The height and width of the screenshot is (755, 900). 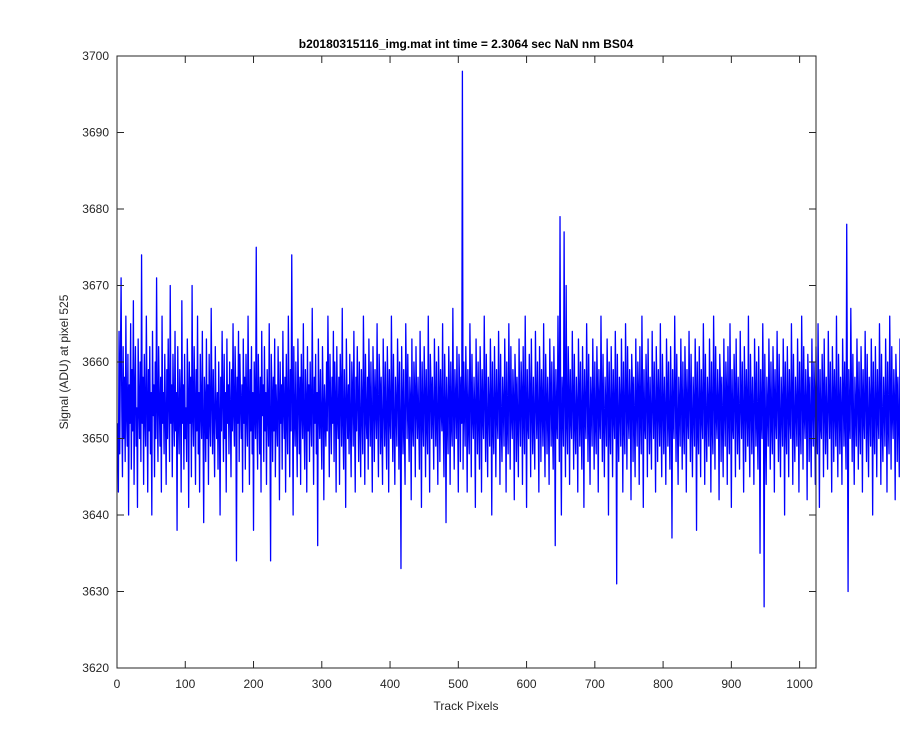 What do you see at coordinates (799, 684) in the screenshot?
I see `x-tick-label: 1000` at bounding box center [799, 684].